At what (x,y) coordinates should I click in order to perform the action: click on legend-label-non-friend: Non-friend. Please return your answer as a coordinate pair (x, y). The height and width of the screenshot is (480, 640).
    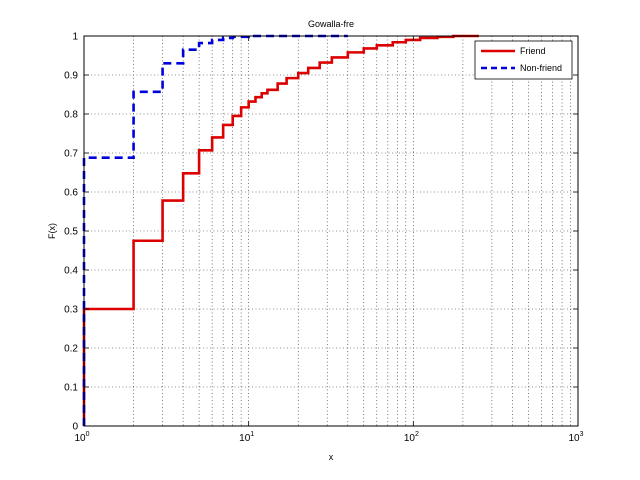
    Looking at the image, I should click on (541, 68).